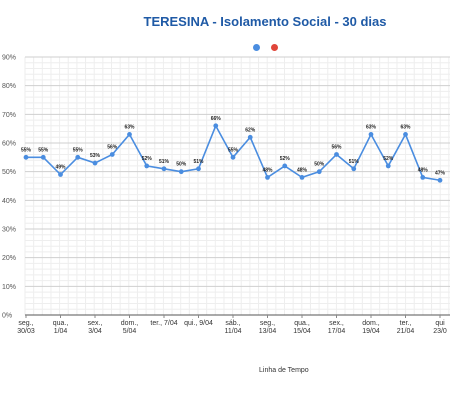 The height and width of the screenshot is (400, 450). What do you see at coordinates (337, 331) in the screenshot?
I see `x-tick-label: 17/04` at bounding box center [337, 331].